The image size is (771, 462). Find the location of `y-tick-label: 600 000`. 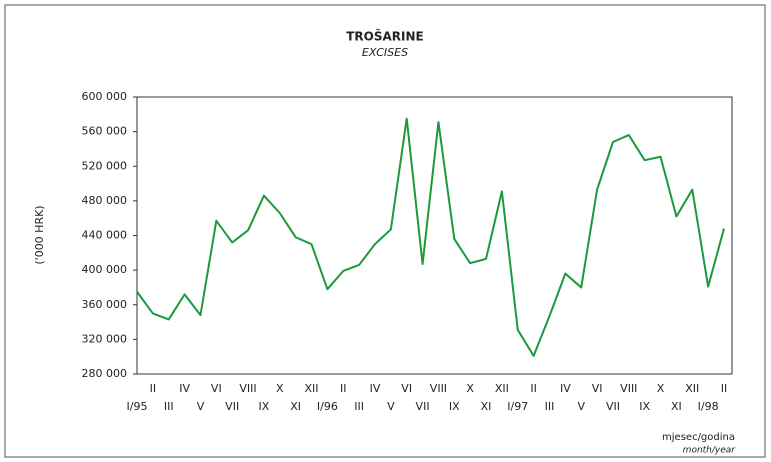

y-tick-label: 600 000 is located at coordinates (105, 96).